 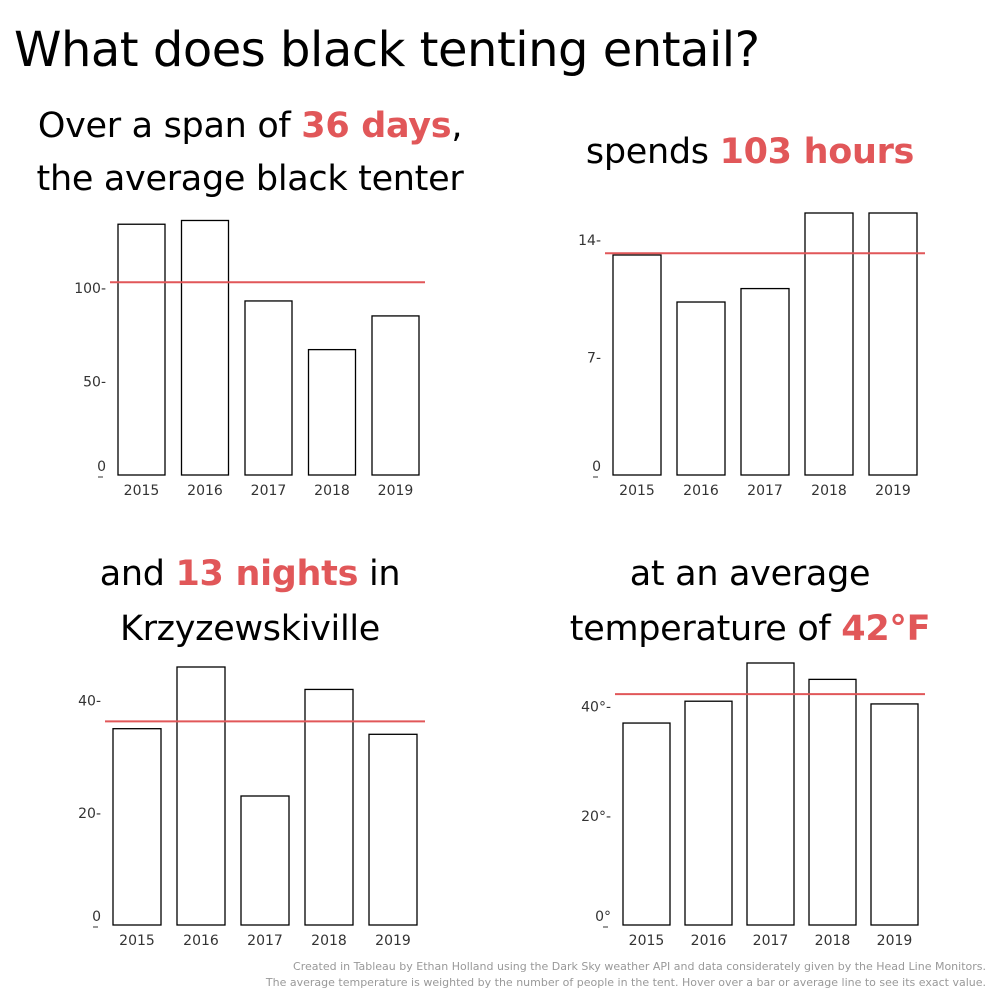 What do you see at coordinates (89, 702) in the screenshot?
I see `y-tick-label: 40-` at bounding box center [89, 702].